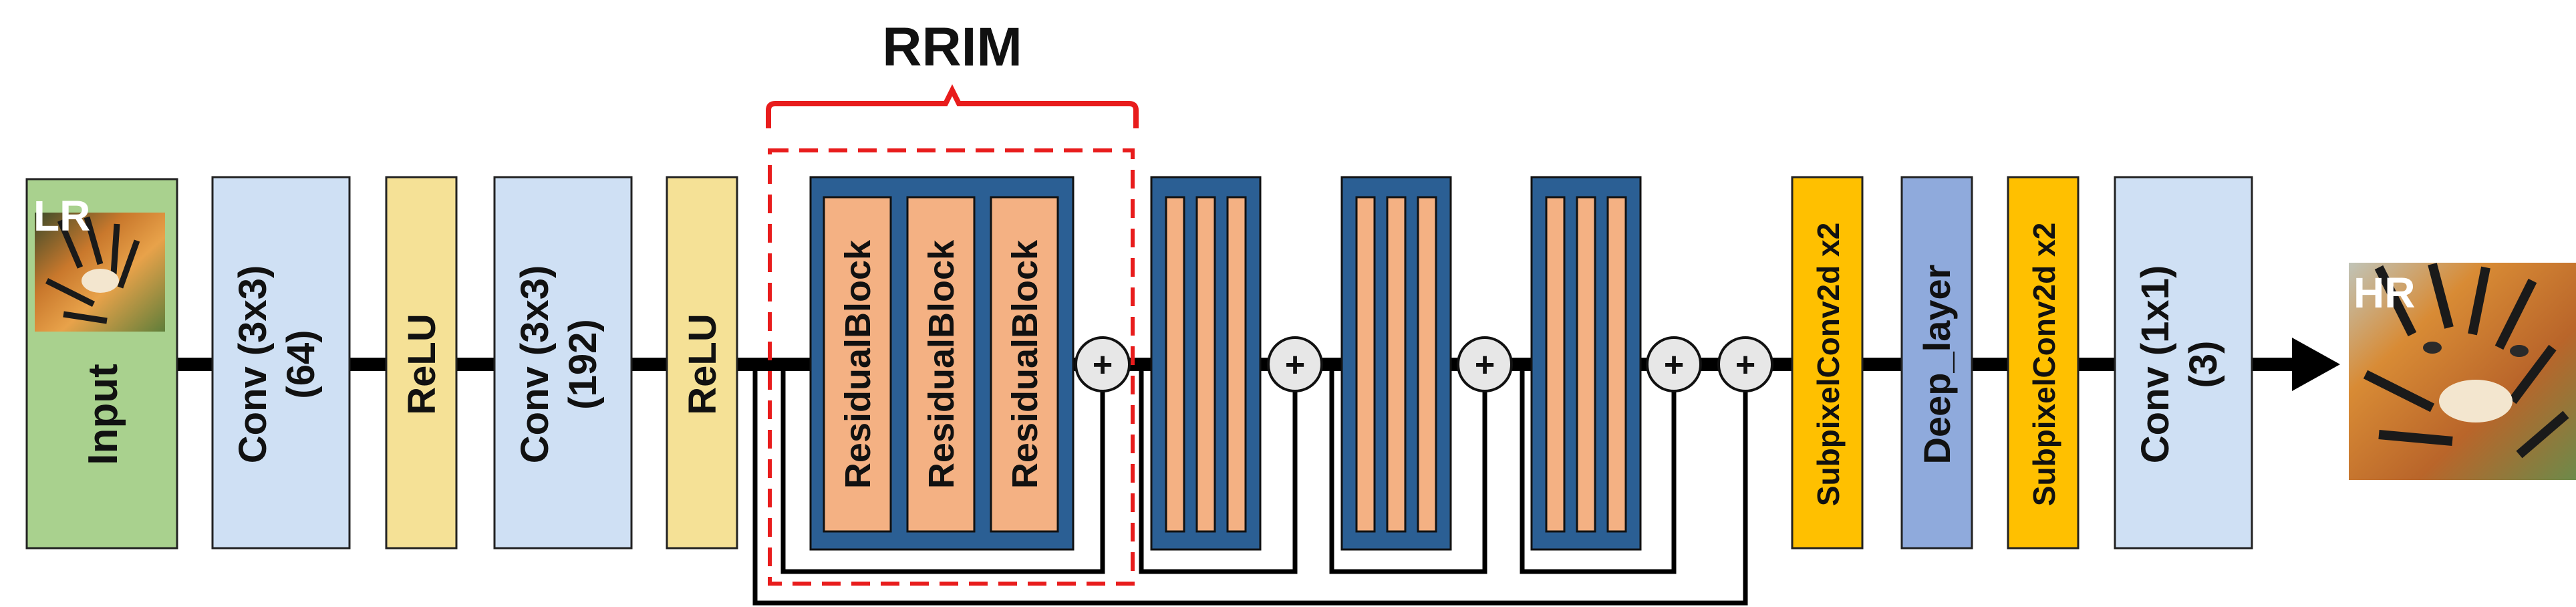 Image resolution: width=2576 pixels, height=607 pixels. I want to click on add-node-2: +, so click(1295, 364).